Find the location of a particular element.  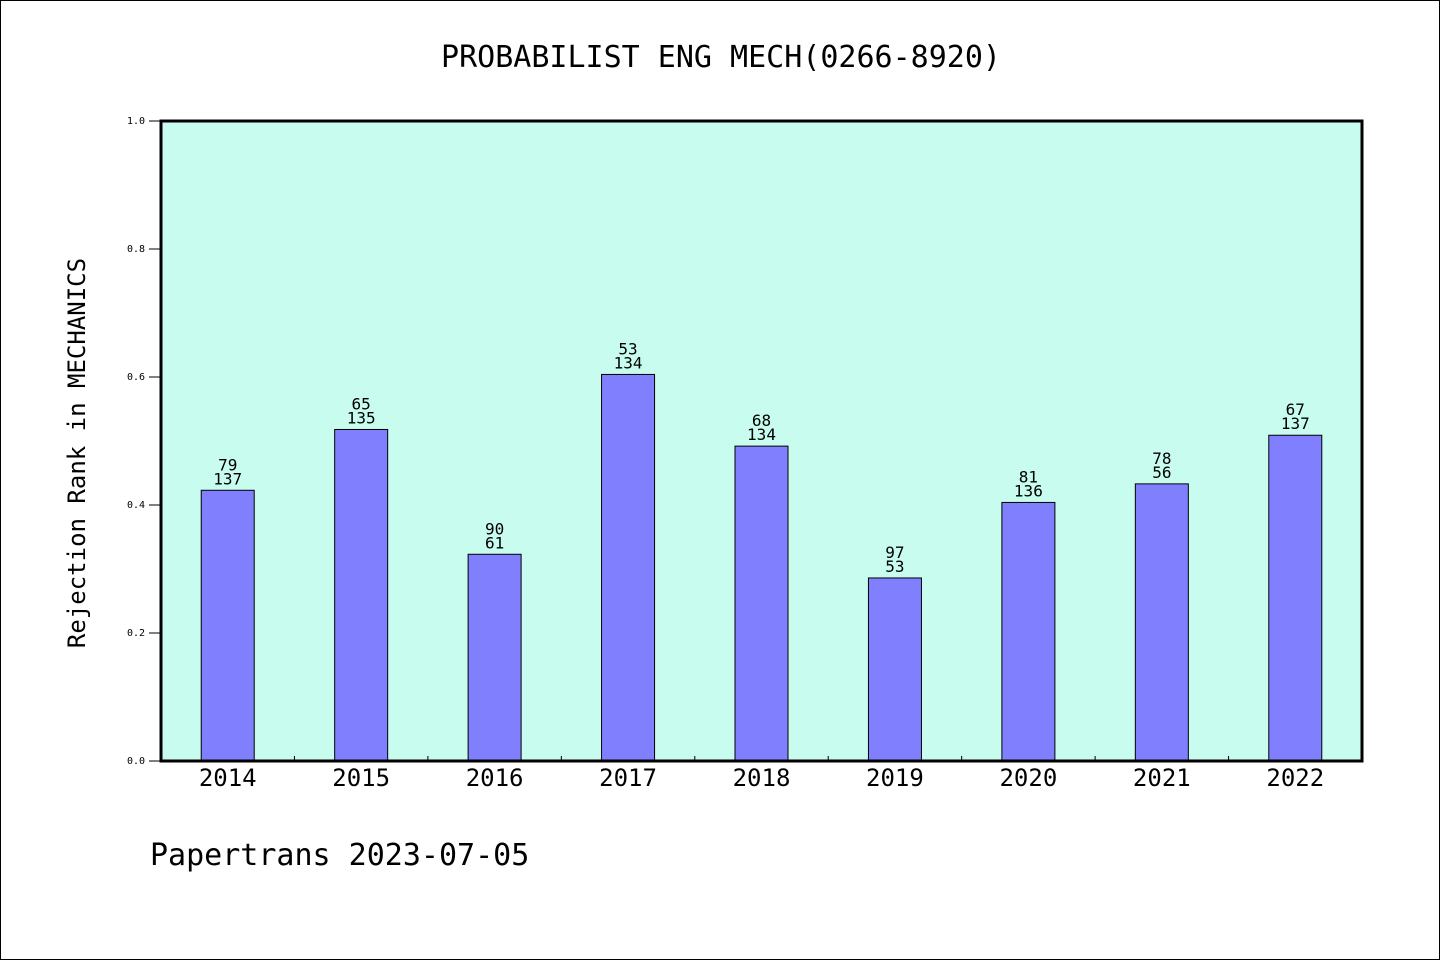

x-axis: 2014 2015 2016 2017 2018 2019 2020 2021 2022 is located at coordinates (761, 774).